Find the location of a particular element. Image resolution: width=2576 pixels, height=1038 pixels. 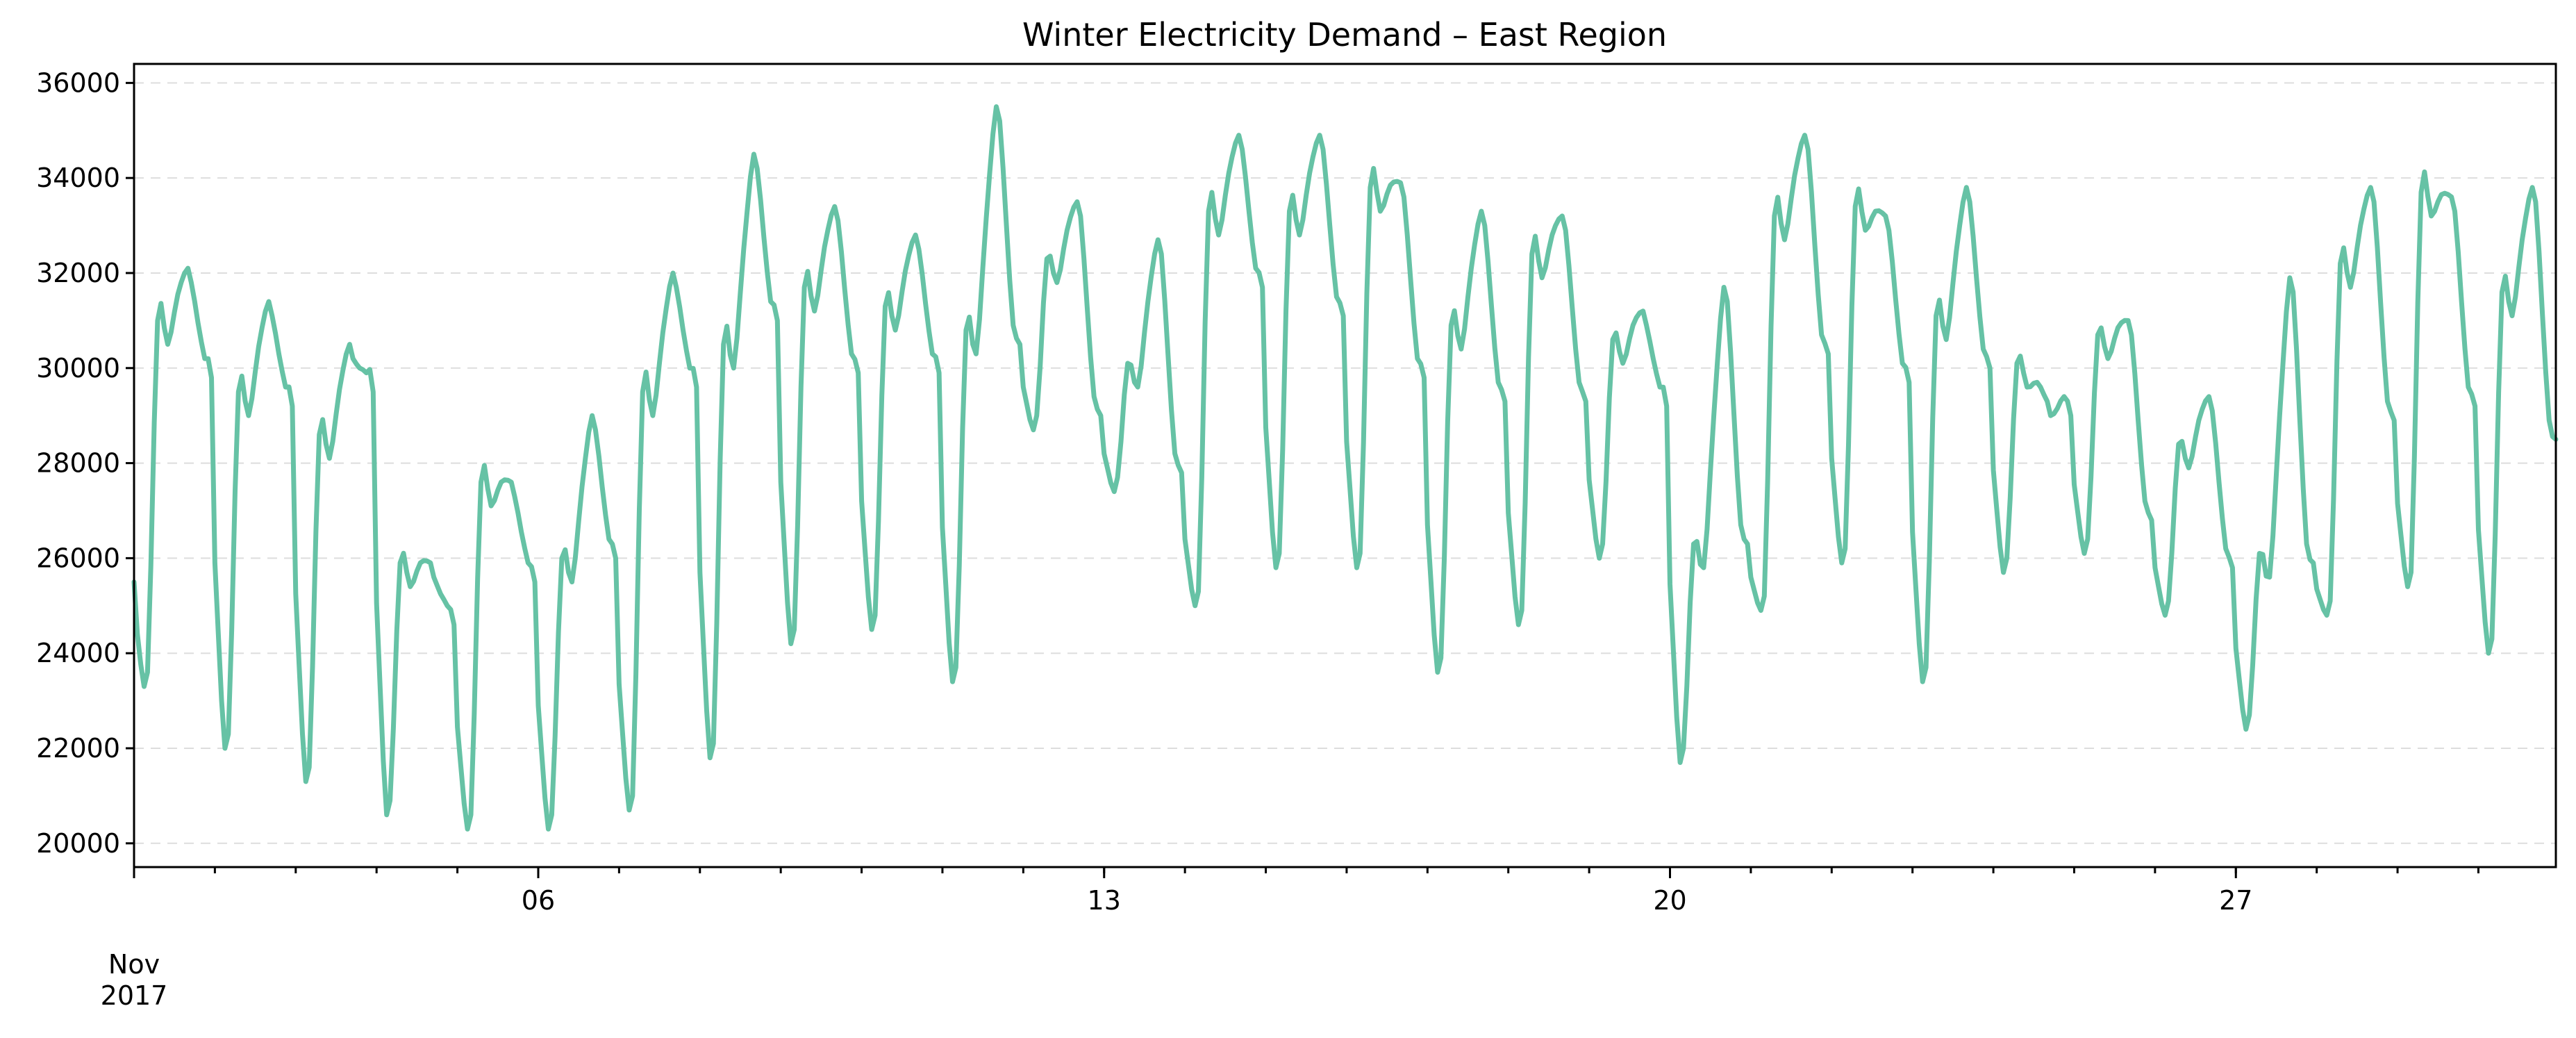

x-tick-label: 20 is located at coordinates (1669, 900).